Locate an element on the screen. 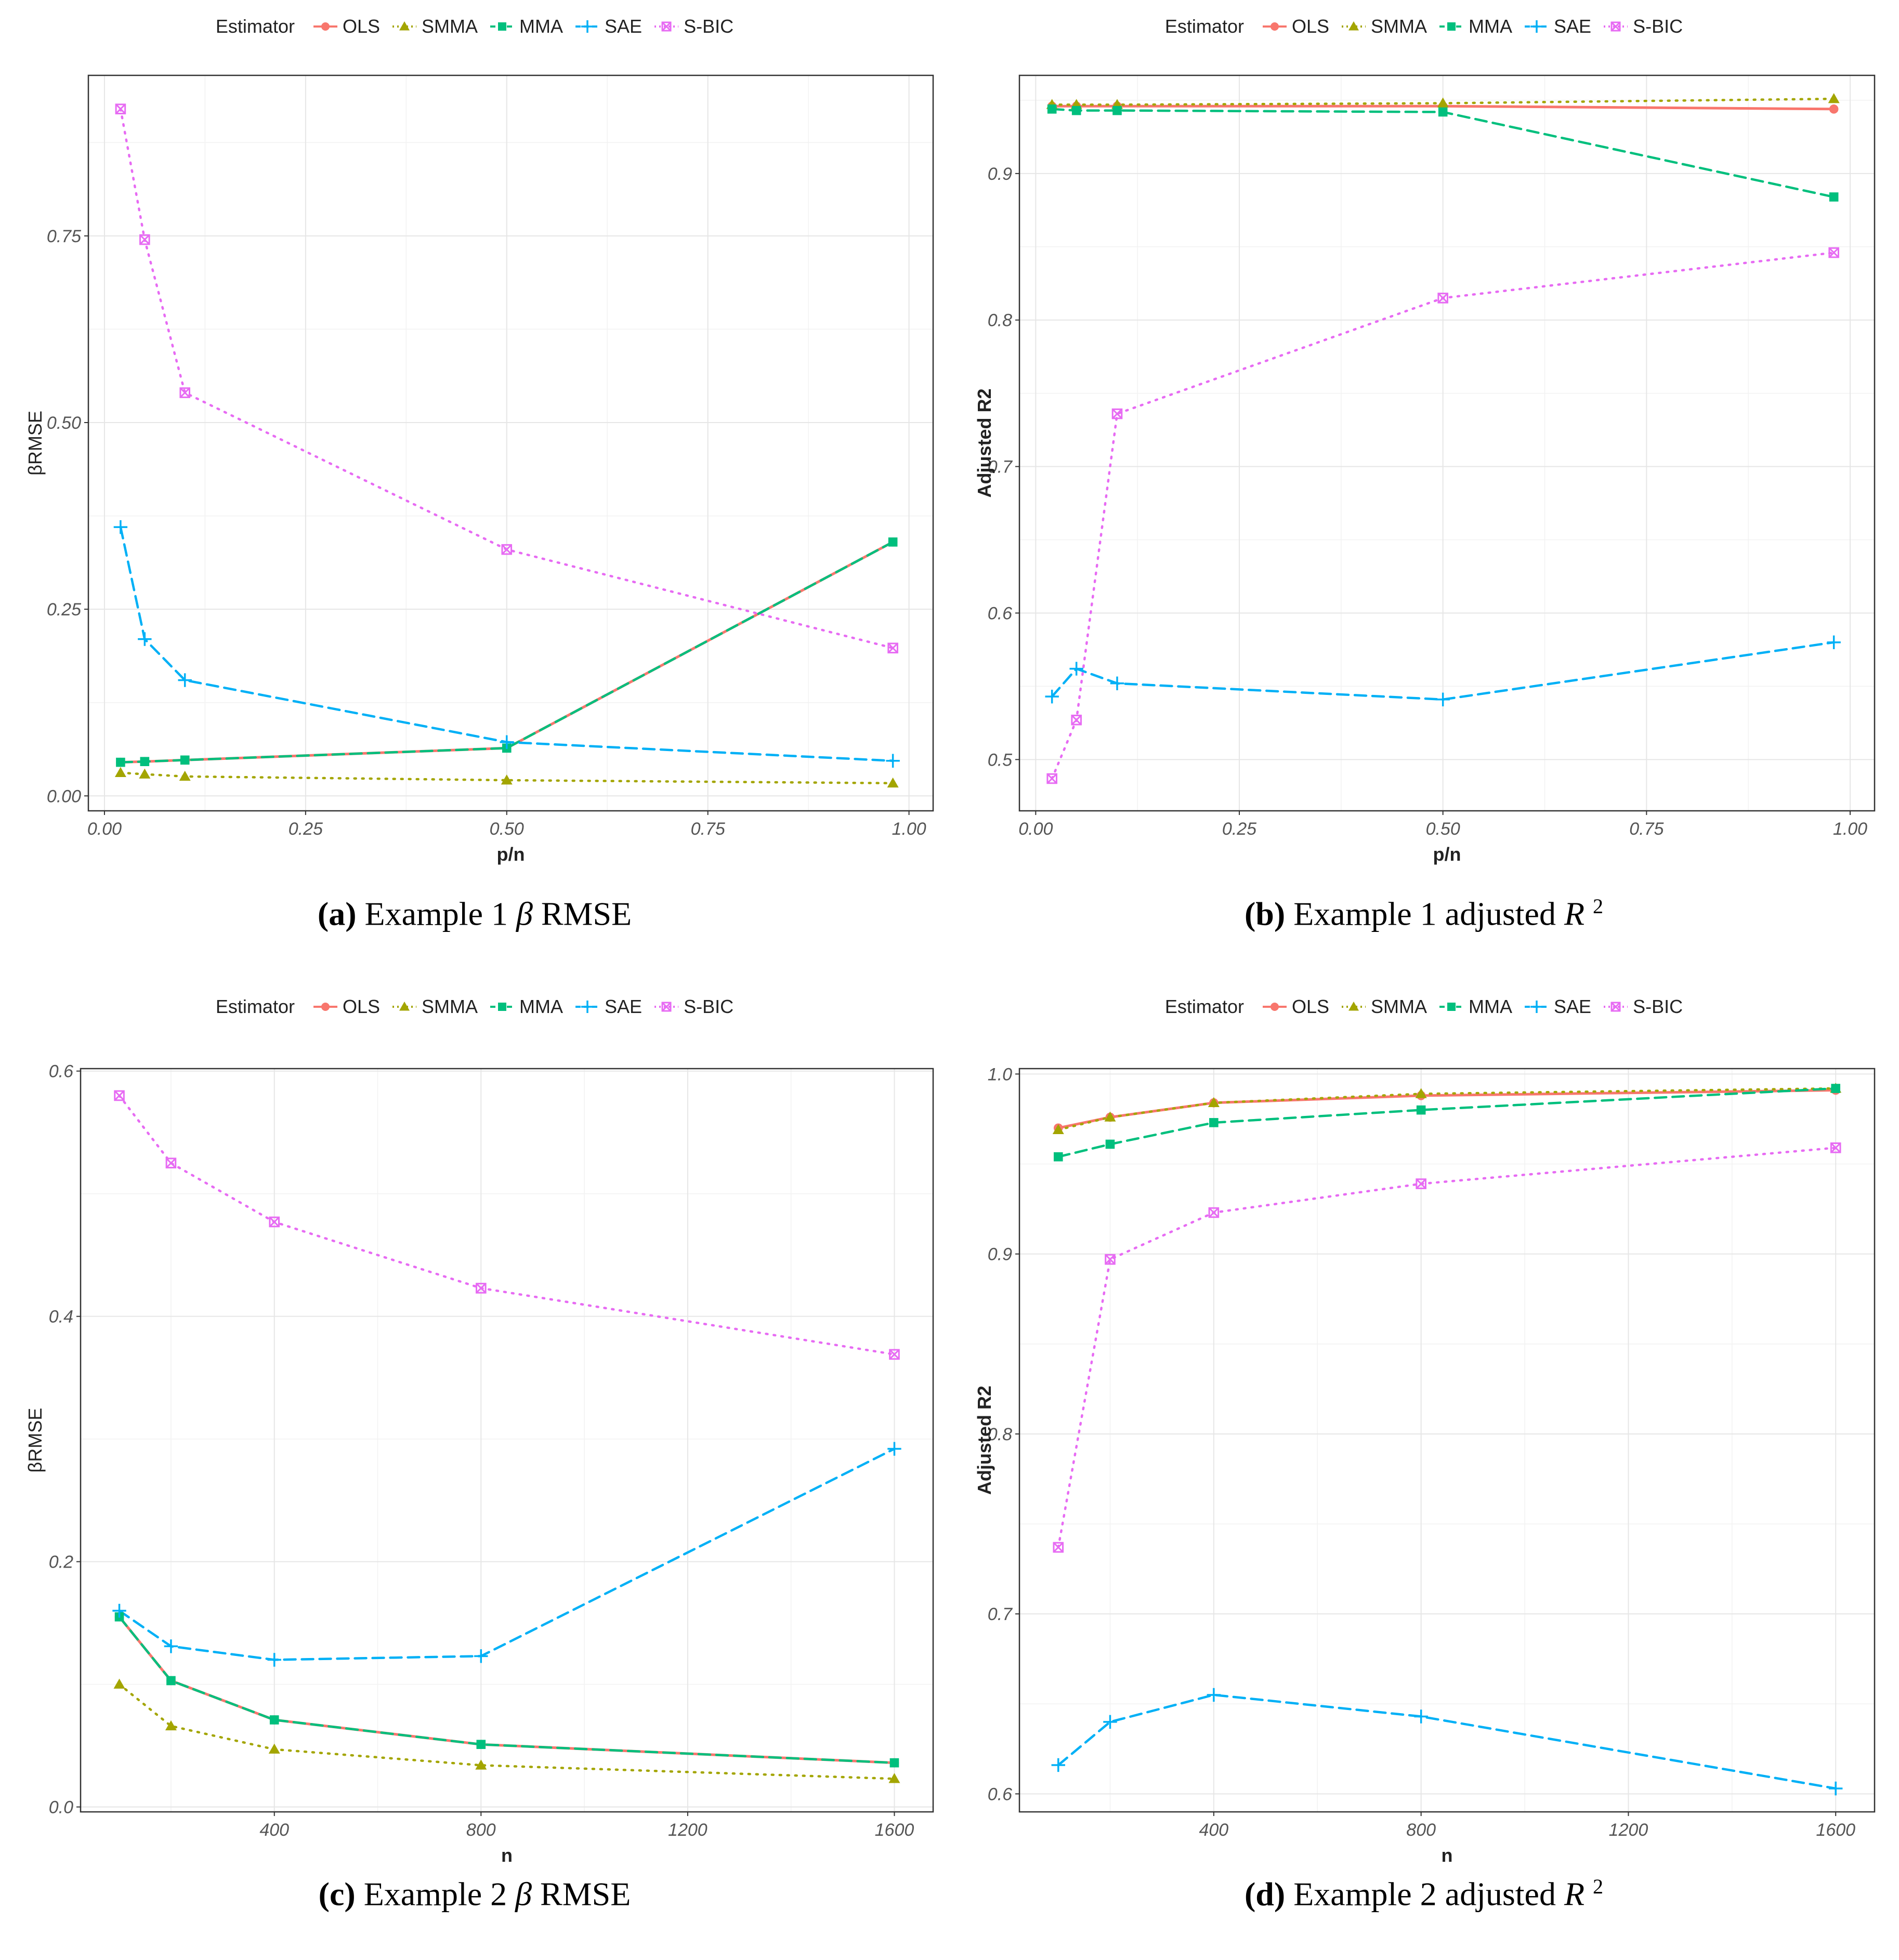  x-axis-label: n is located at coordinates (507, 1855).